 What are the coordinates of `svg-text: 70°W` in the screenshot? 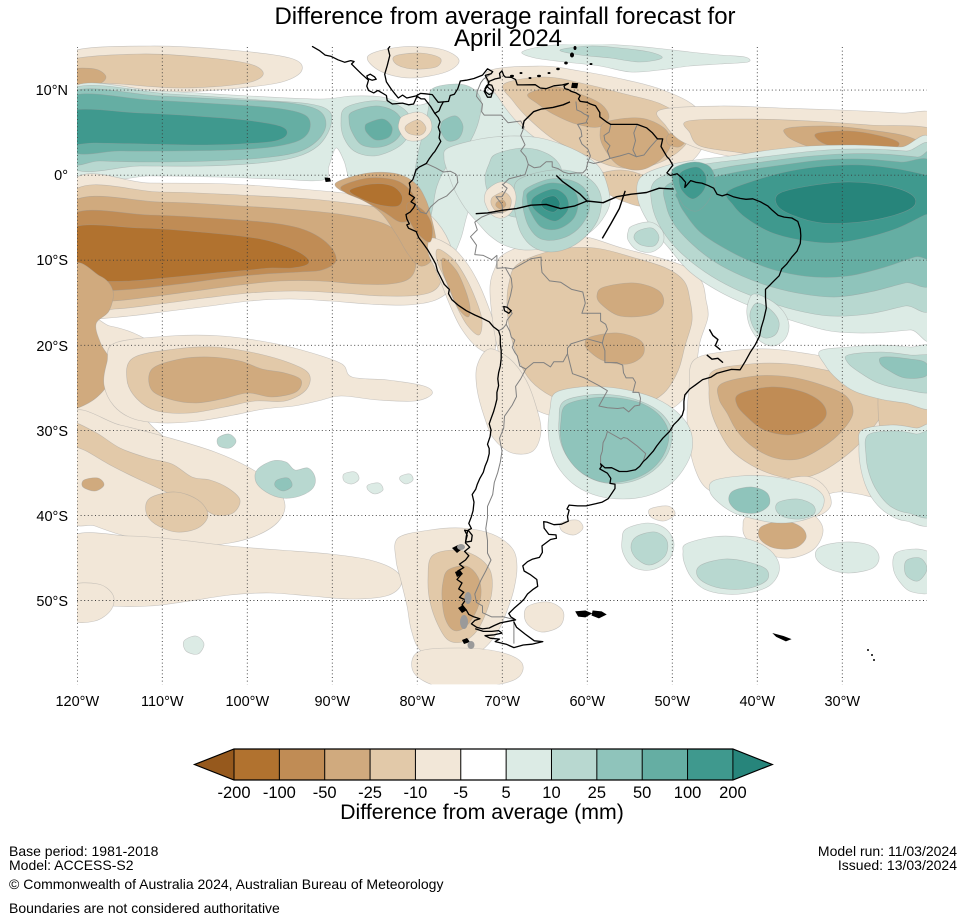 It's located at (502, 702).